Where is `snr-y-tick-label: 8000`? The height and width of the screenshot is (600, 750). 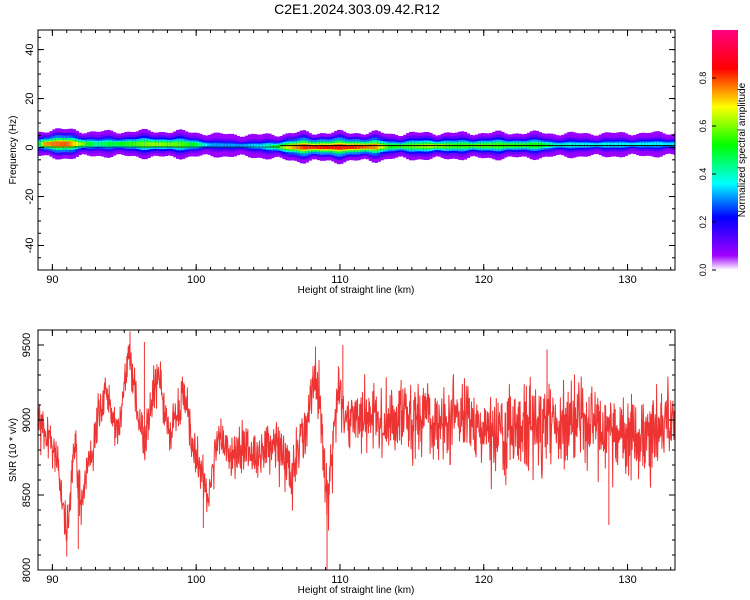
snr-y-tick-label: 8000 is located at coordinates (27, 570).